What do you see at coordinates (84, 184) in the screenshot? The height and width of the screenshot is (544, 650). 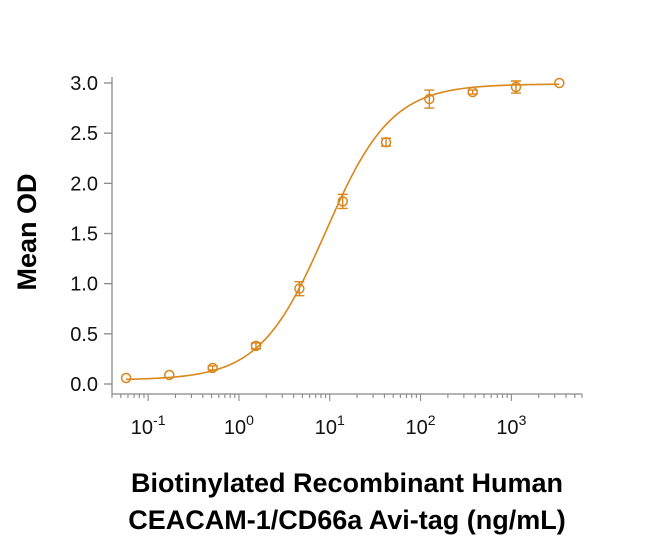 I see `y-tick-label: 2.0` at bounding box center [84, 184].